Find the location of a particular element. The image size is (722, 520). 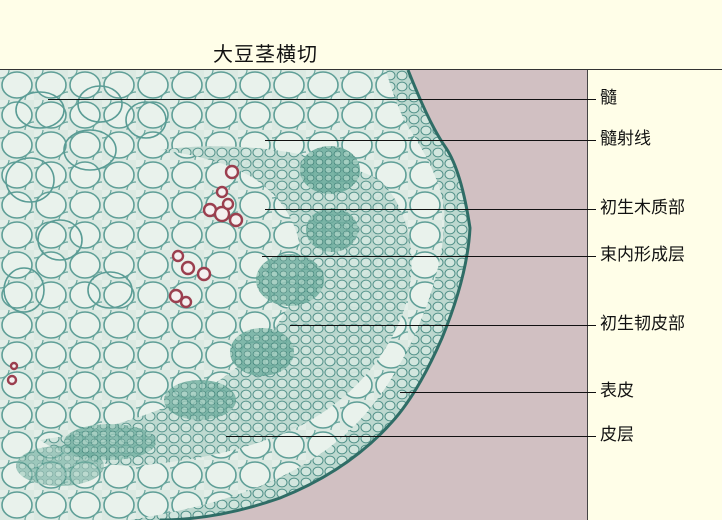

header-rule is located at coordinates (361, 69).